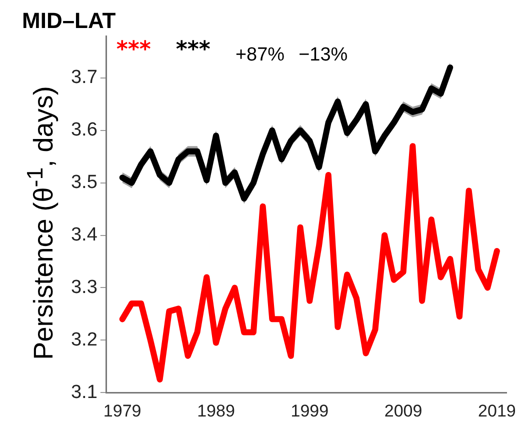 This screenshot has height=433, width=527. What do you see at coordinates (216, 410) in the screenshot?
I see `x-tick-label: 1989` at bounding box center [216, 410].